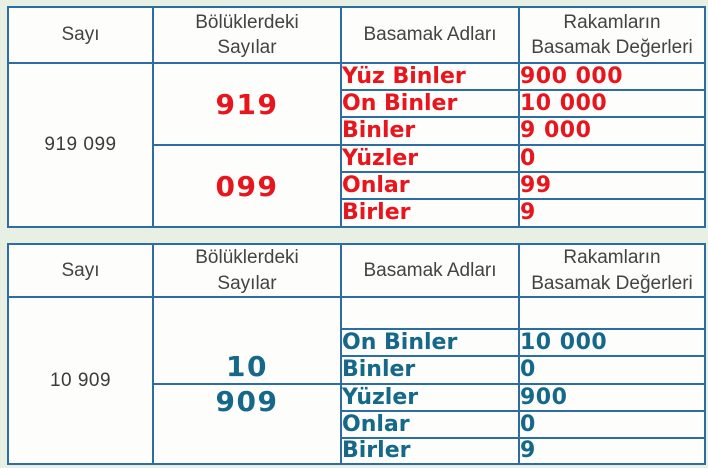 Image resolution: width=708 pixels, height=468 pixels. I want to click on place-value: 900, so click(612, 397).